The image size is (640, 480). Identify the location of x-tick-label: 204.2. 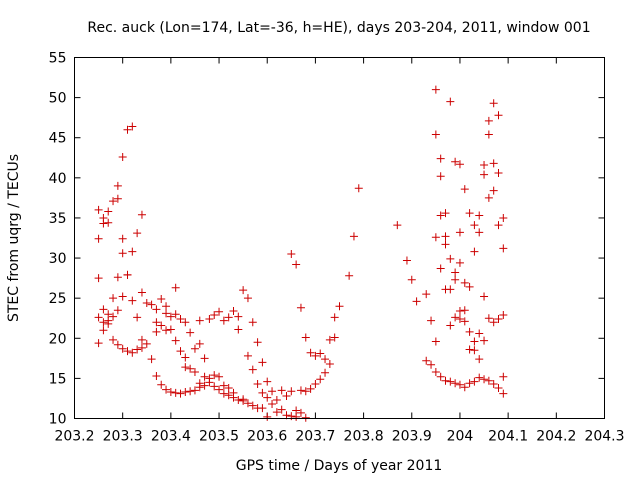
(556, 437).